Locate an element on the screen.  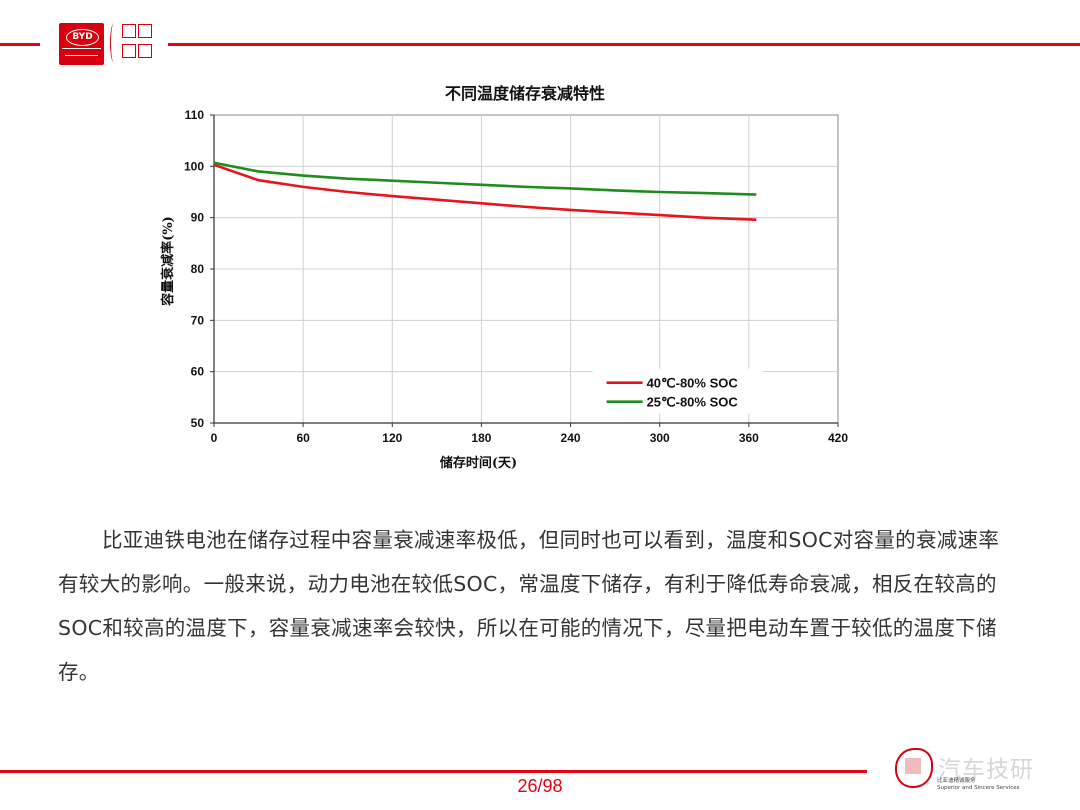
x-tick-label: 0 is located at coordinates (214, 438).